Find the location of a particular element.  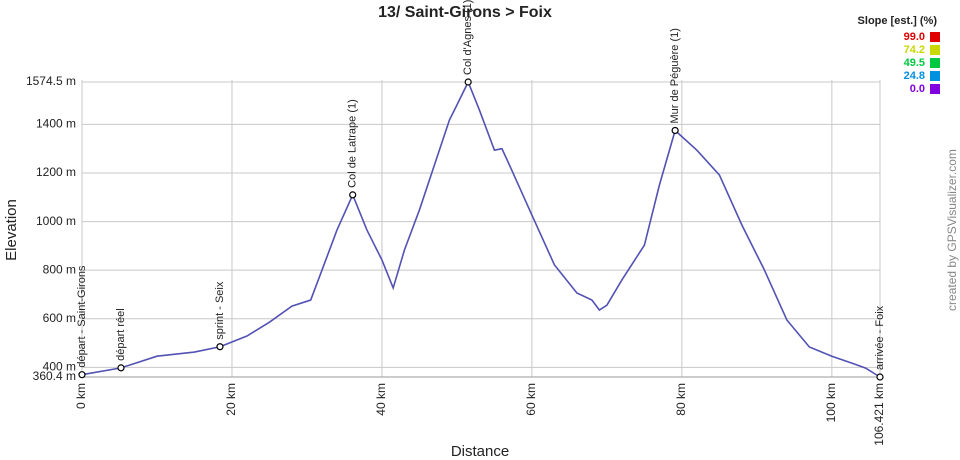

waypoint-label: départ réel is located at coordinates (121, 334).